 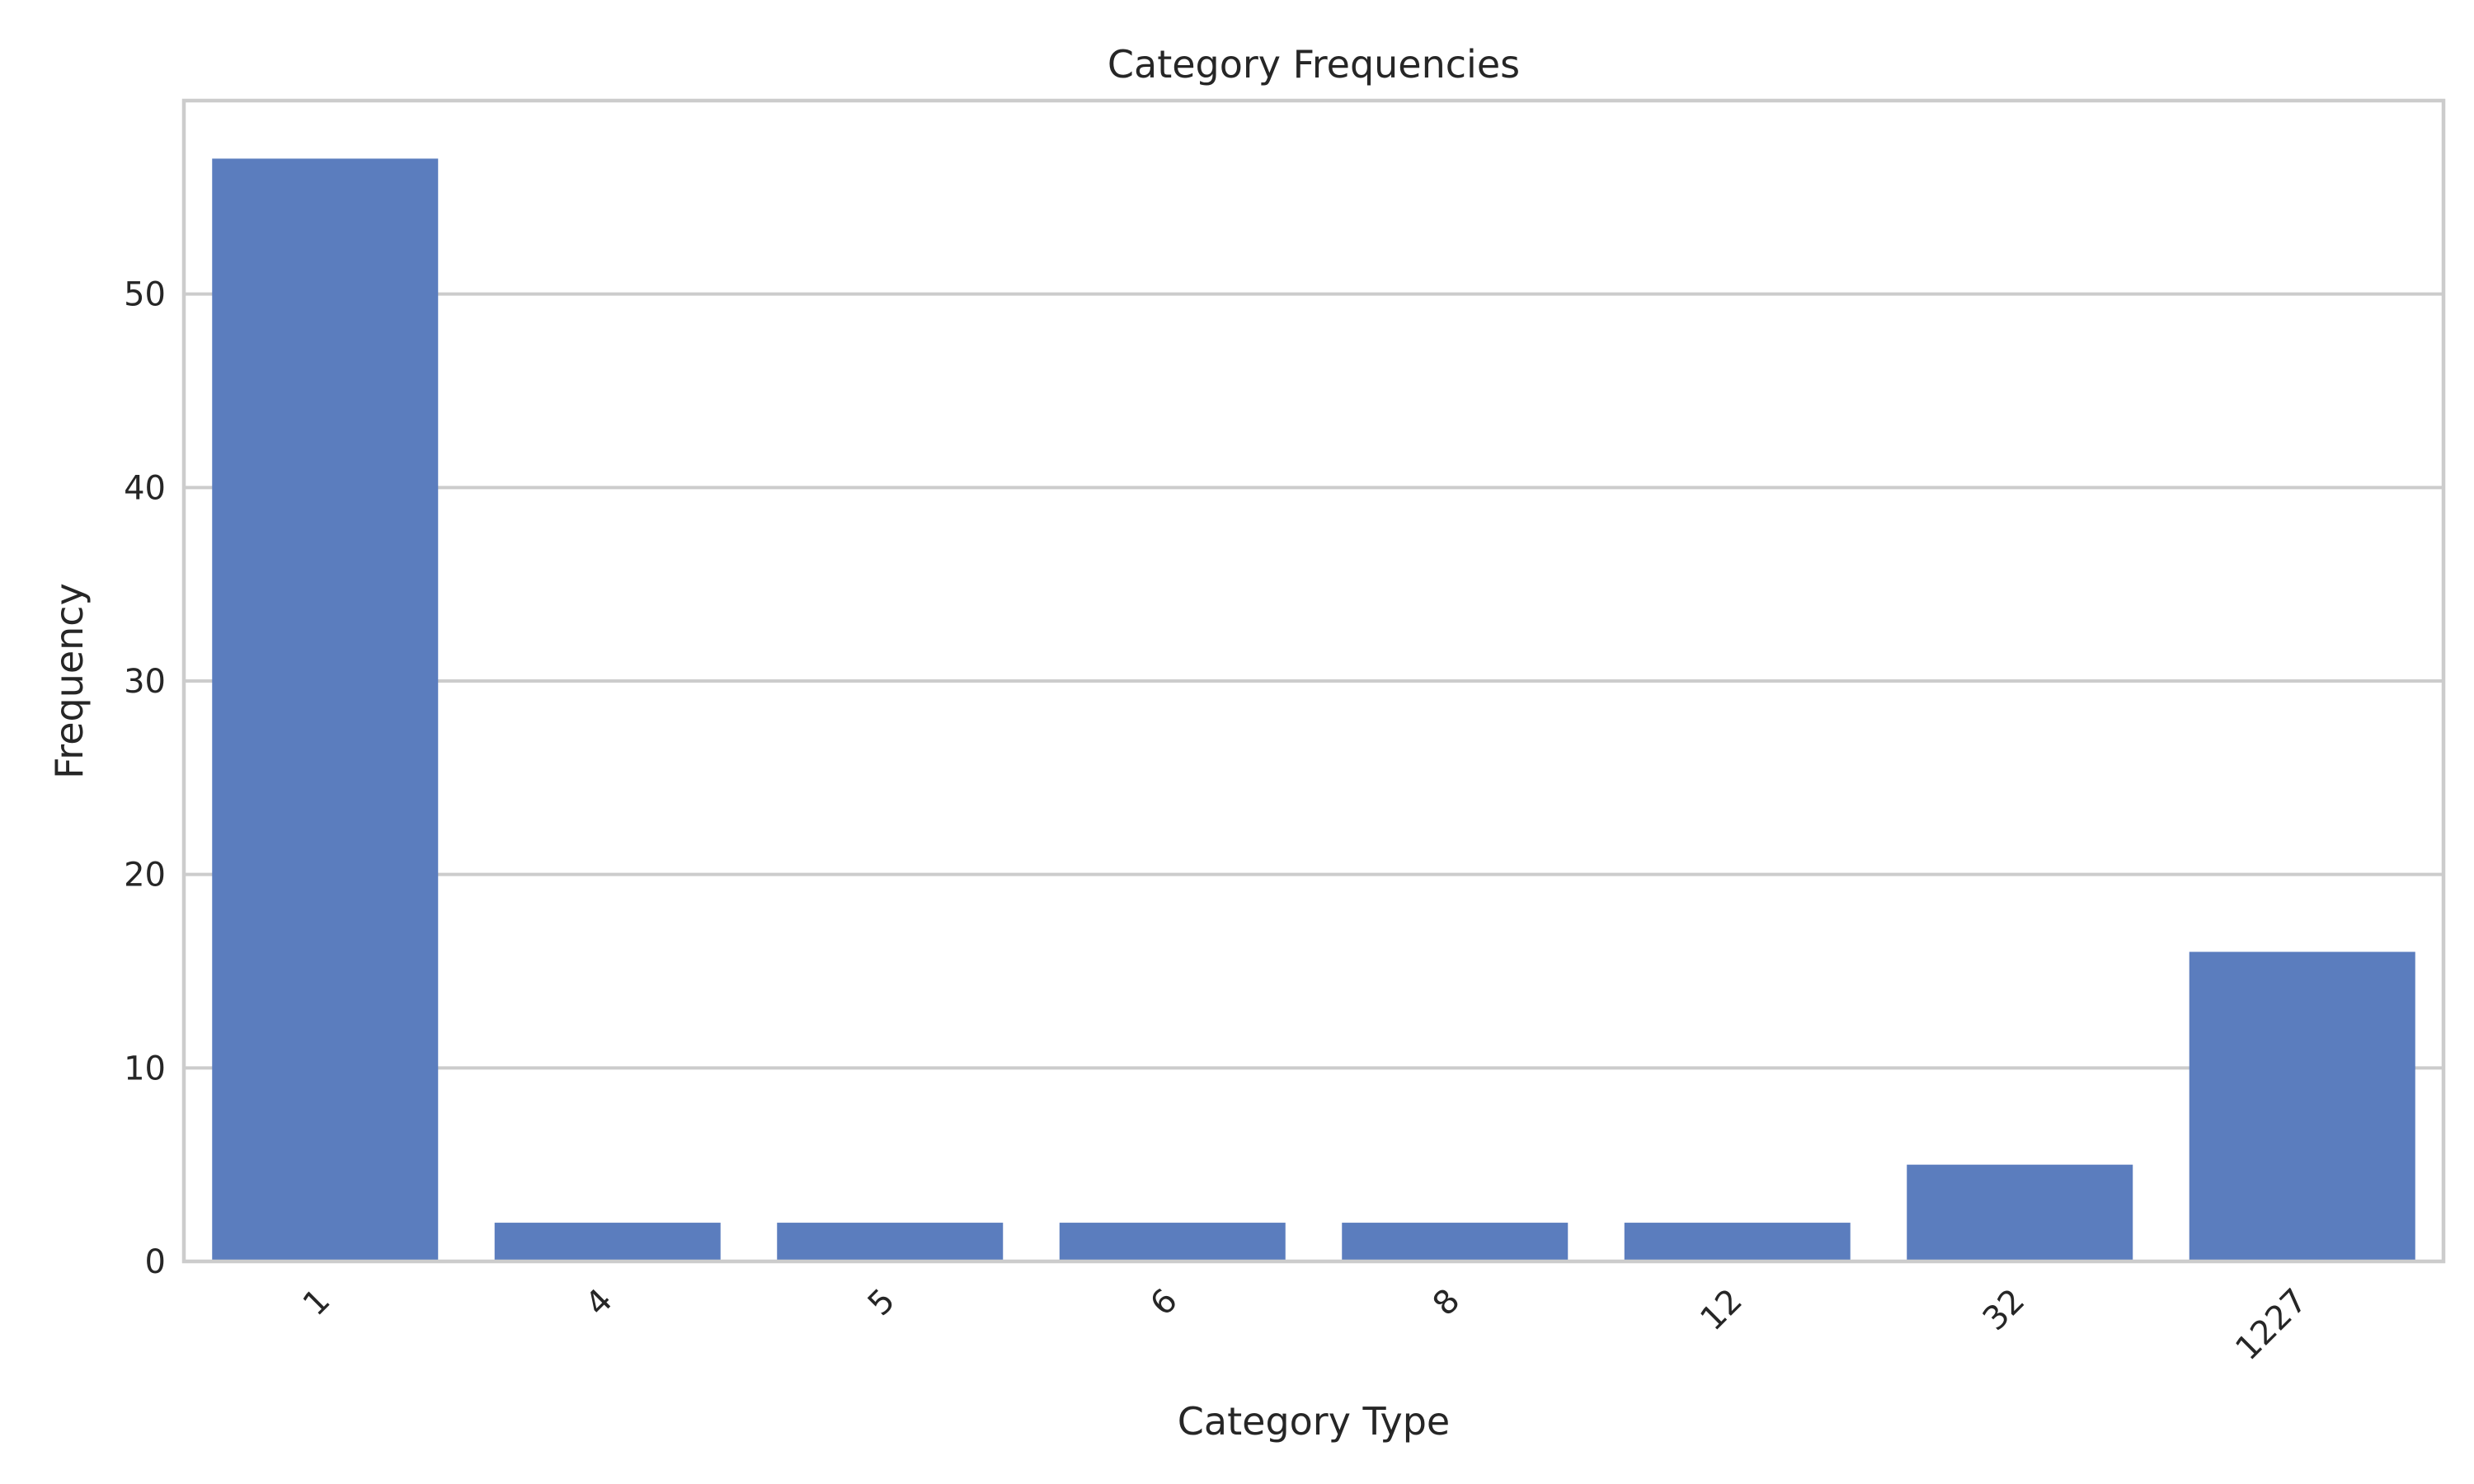 What do you see at coordinates (145, 1068) in the screenshot?
I see `y-tick-label: 10` at bounding box center [145, 1068].